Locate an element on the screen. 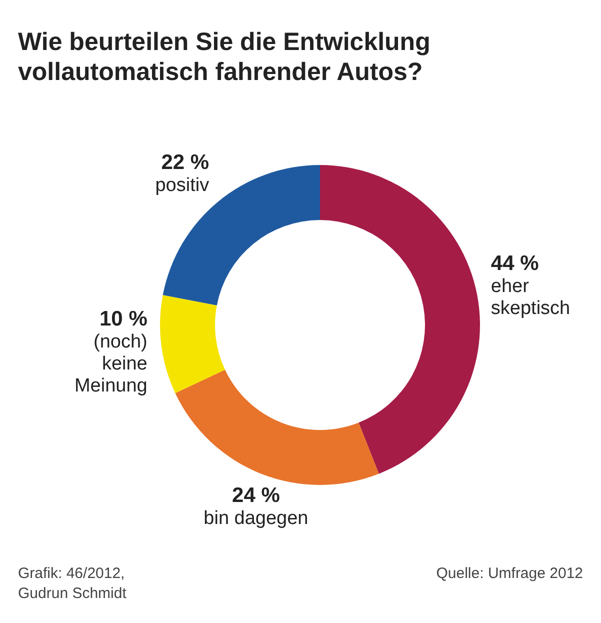 Image resolution: width=601 pixels, height=623 pixels. slice-label: eher skeptisch is located at coordinates (530, 298).